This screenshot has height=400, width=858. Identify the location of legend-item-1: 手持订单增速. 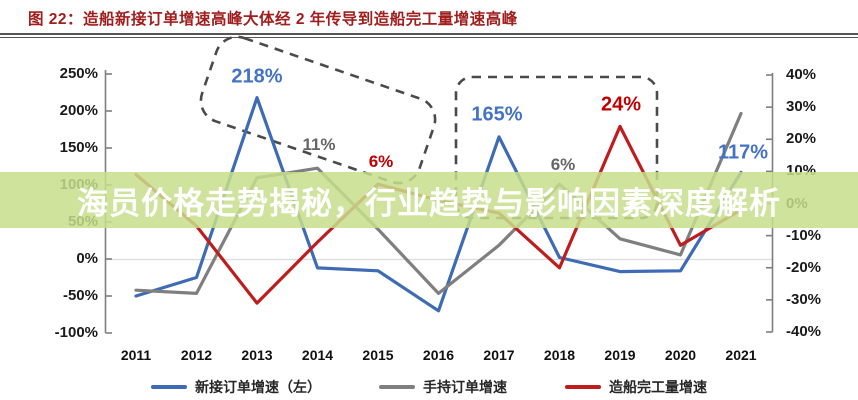
(443, 387).